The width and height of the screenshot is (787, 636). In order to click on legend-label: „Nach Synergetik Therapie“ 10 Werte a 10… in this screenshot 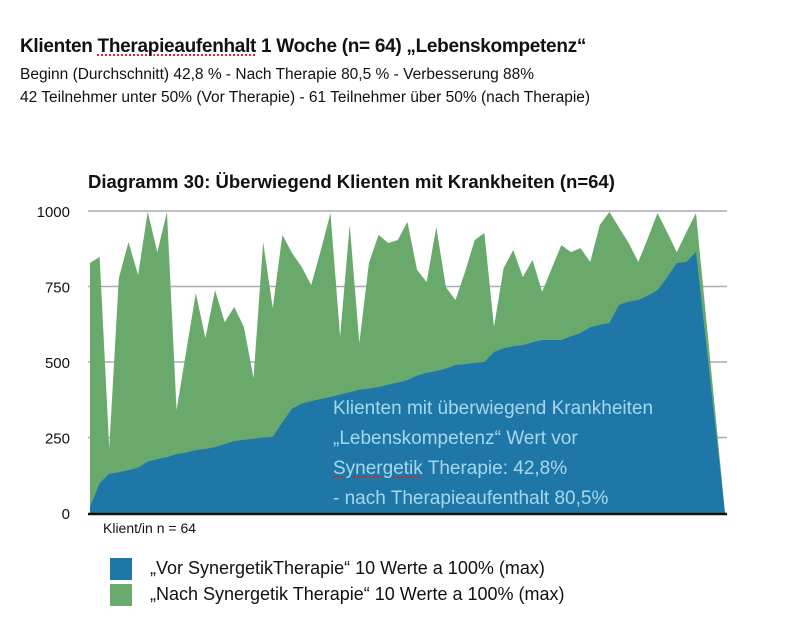, I will do `click(357, 594)`.